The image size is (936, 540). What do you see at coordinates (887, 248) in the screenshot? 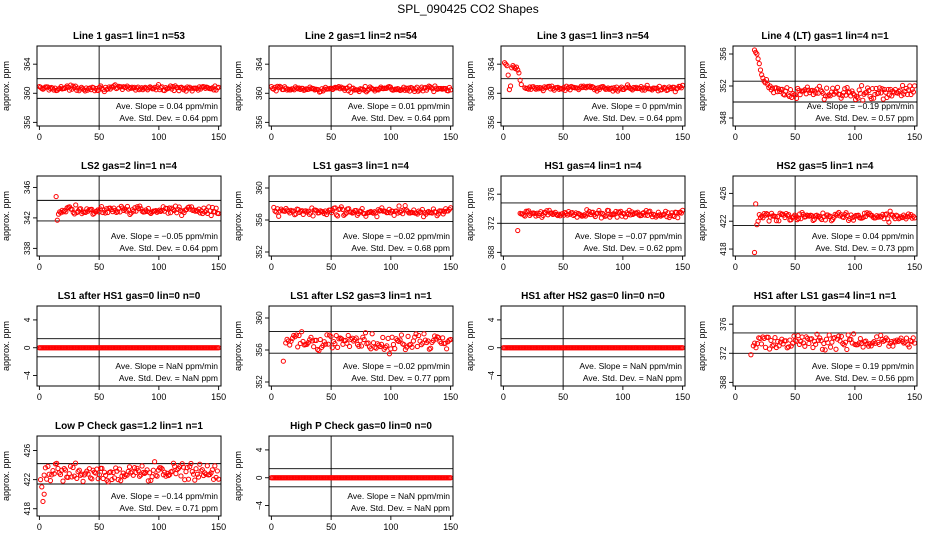
I see `std-dev-part: 0.73` at bounding box center [887, 248].